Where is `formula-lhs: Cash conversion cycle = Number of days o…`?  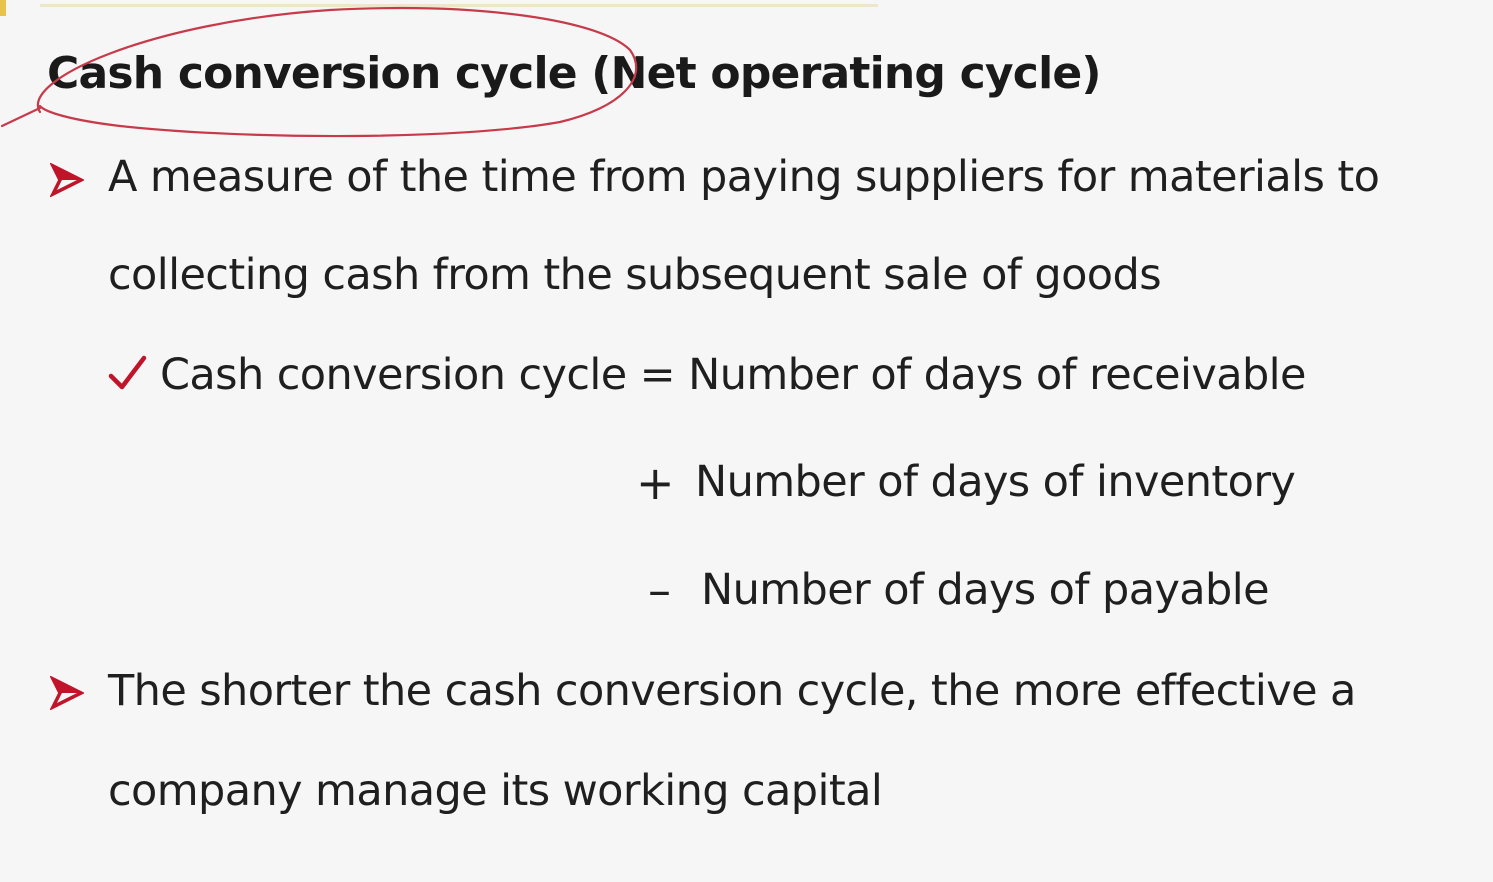 formula-lhs: Cash conversion cycle = Number of days o… is located at coordinates (733, 375).